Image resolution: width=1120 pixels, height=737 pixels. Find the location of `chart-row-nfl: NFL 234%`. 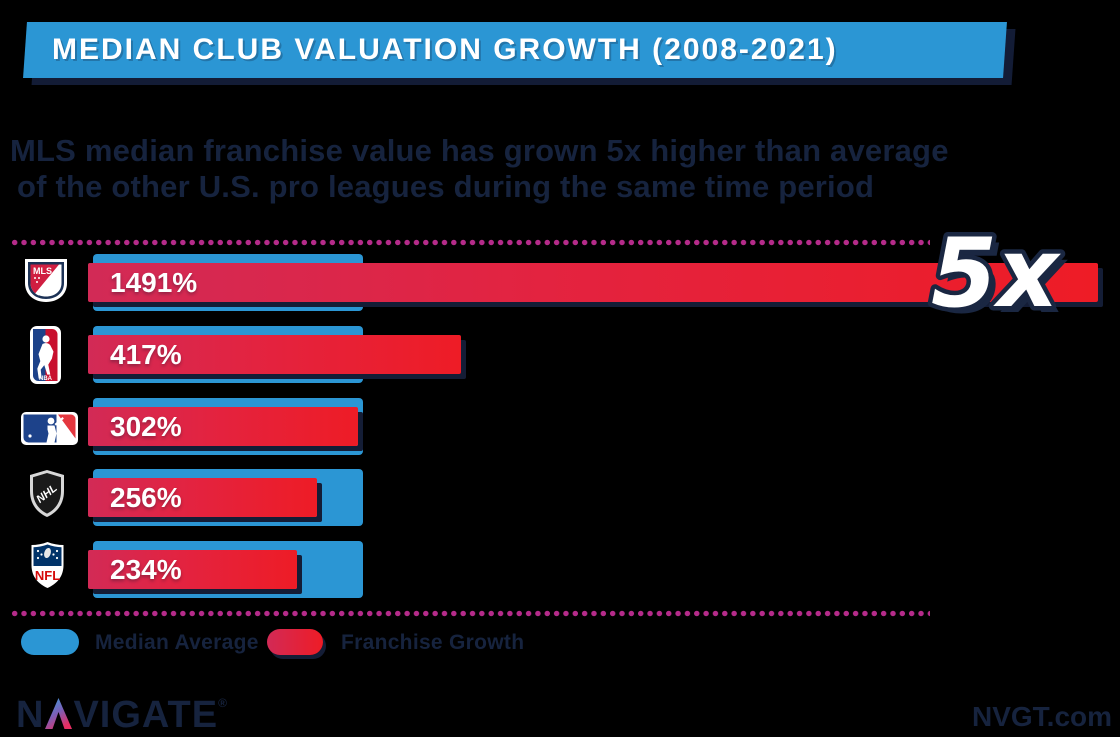

chart-row-nfl: NFL 234% is located at coordinates (560, 570).